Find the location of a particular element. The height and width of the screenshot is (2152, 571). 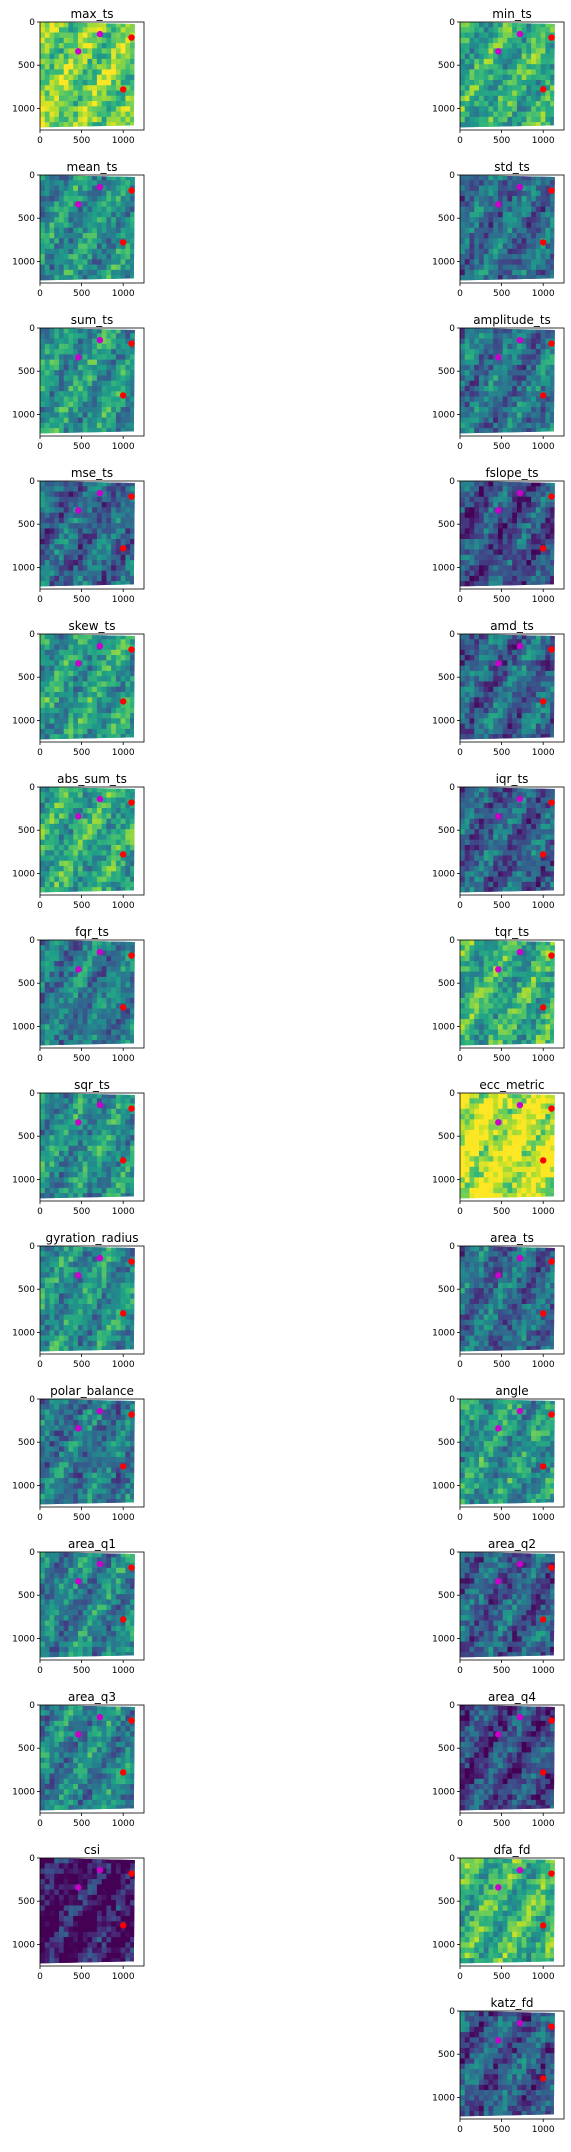

y-tick-label: 1000 is located at coordinates (443, 262).